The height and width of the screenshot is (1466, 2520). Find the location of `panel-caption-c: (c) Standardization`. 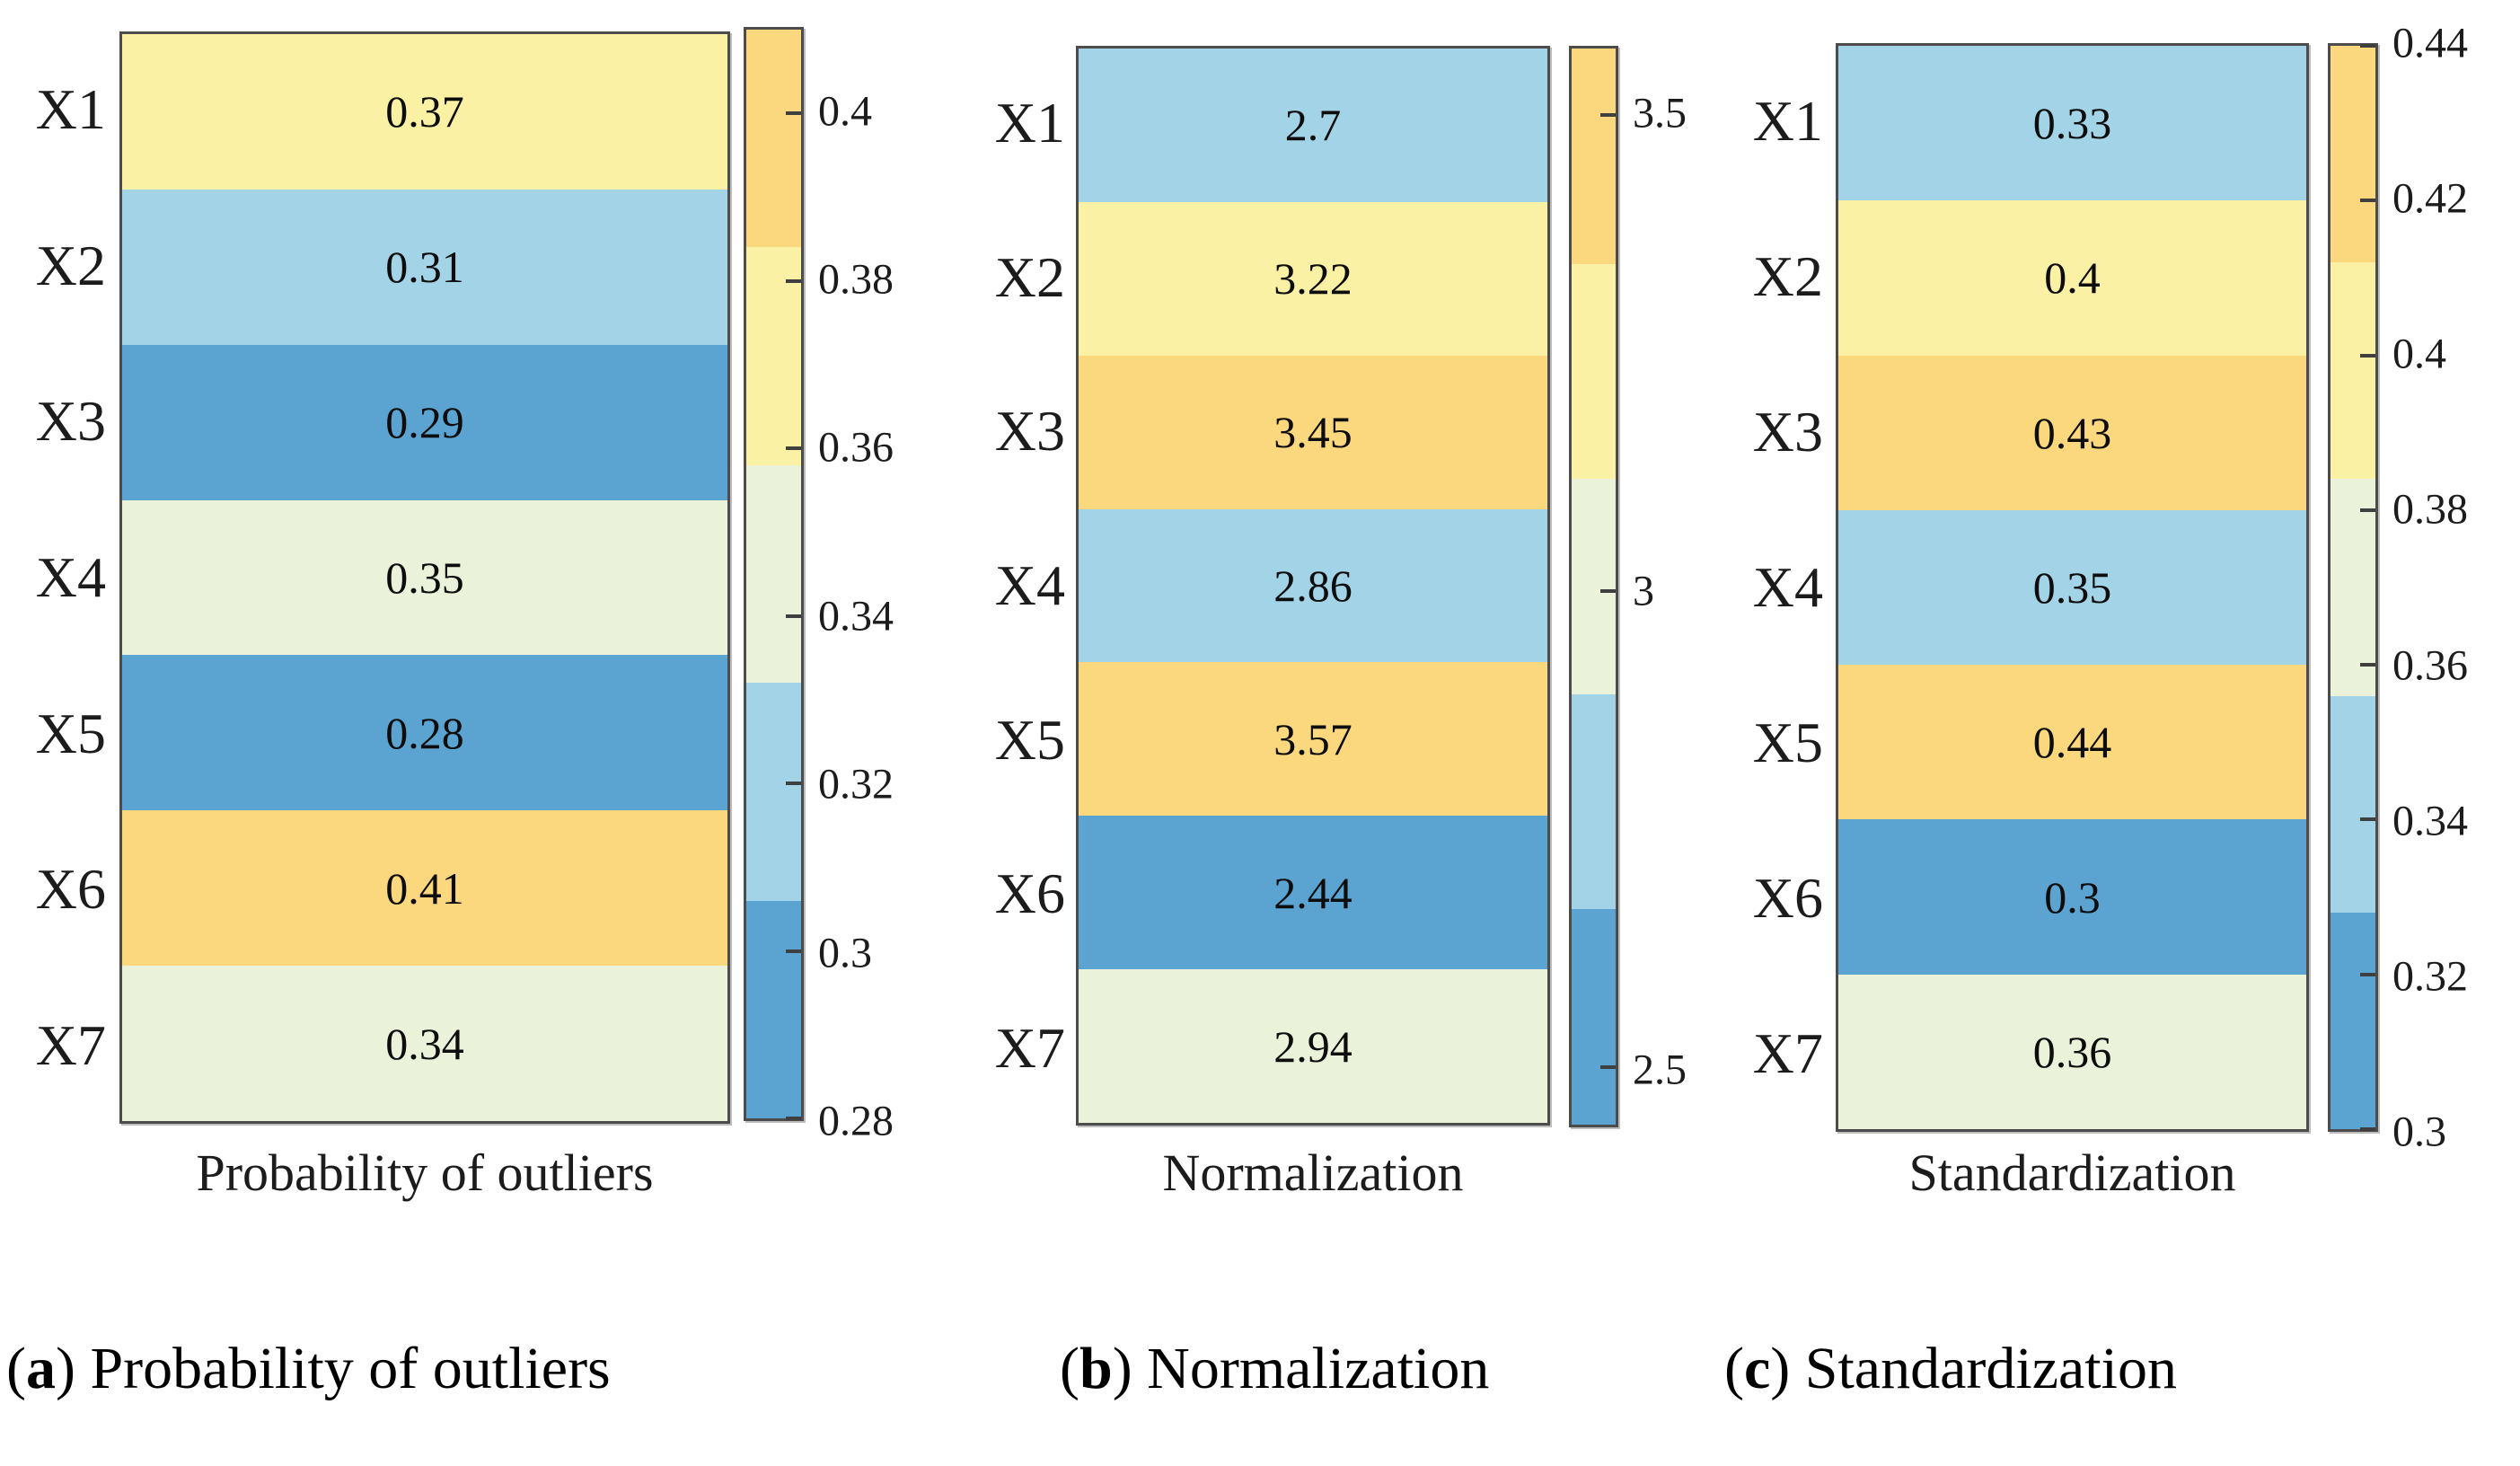

panel-caption-c: (c) Standardization is located at coordinates (1950, 1368).